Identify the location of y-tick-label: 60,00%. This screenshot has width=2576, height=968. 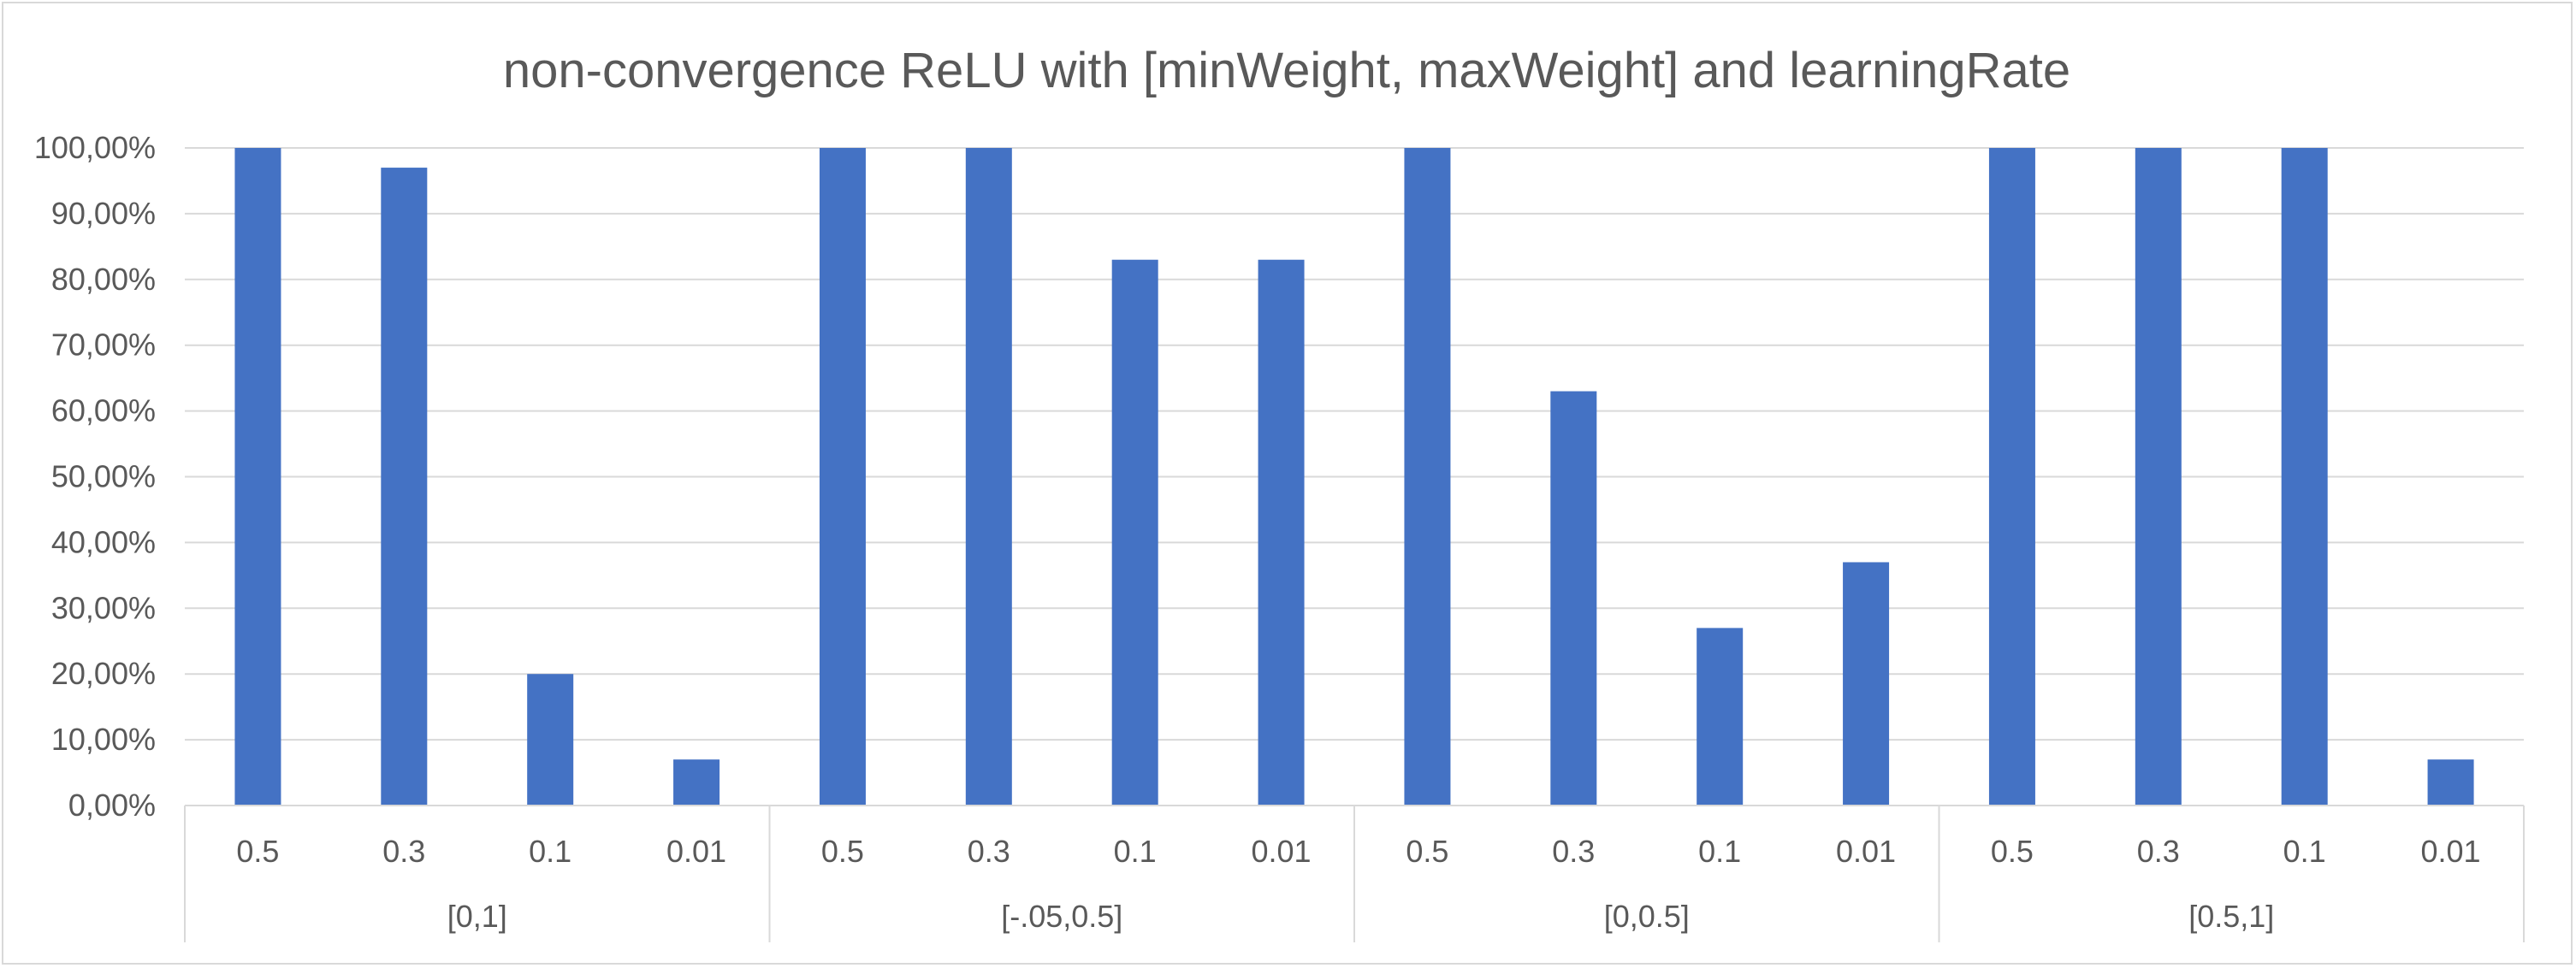
(103, 410).